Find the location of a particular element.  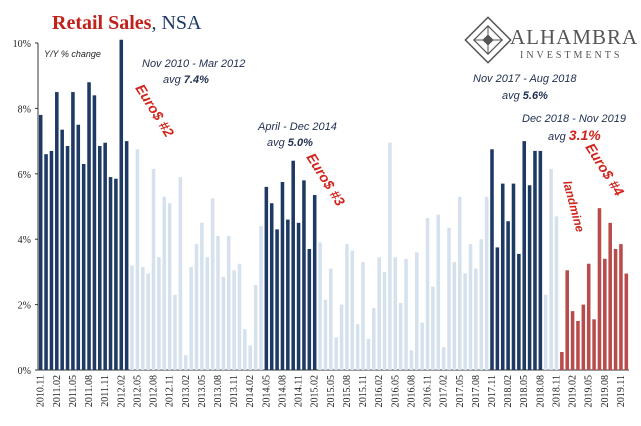

x-tick-label: 2019.11 is located at coordinates (621, 391).